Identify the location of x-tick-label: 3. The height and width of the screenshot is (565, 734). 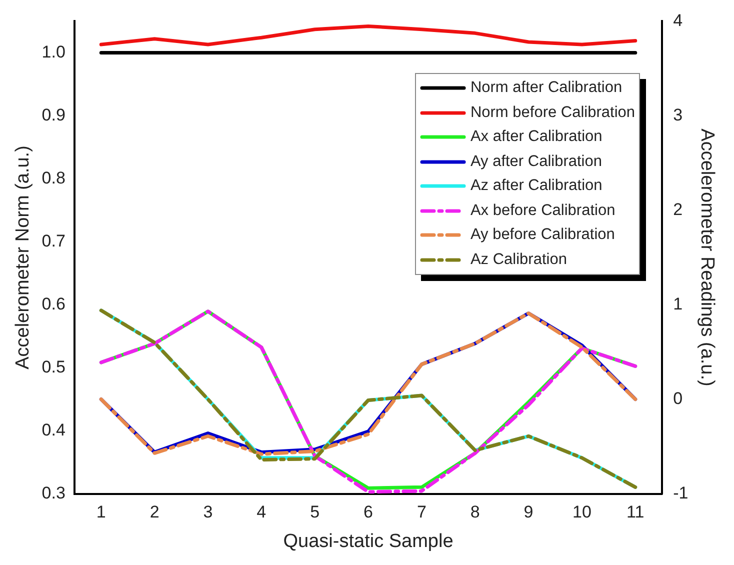
(208, 512).